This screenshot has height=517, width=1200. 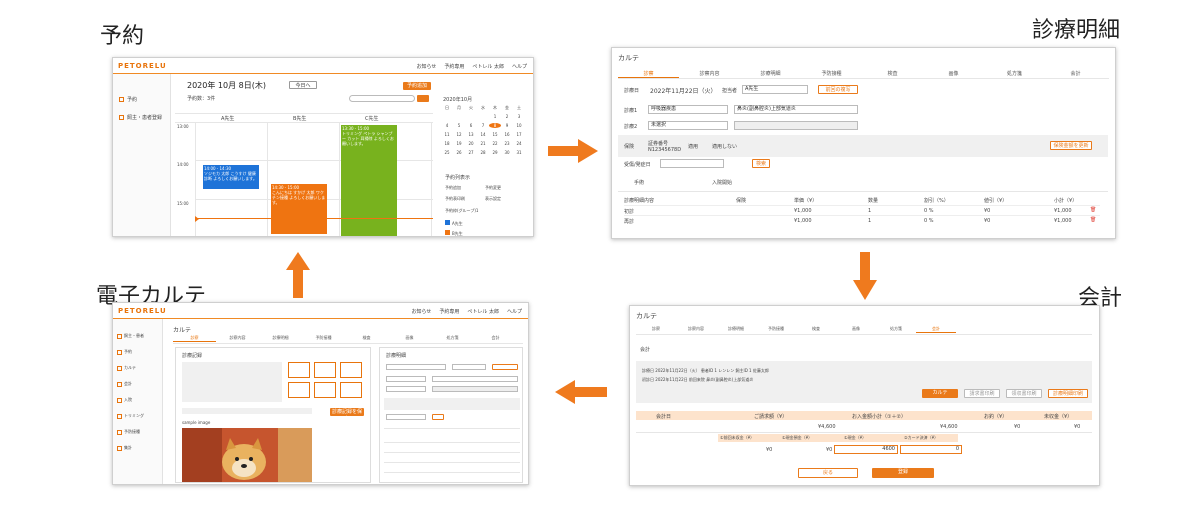 What do you see at coordinates (1014, 74) in the screenshot?
I see `tab-prescription: 処方箋` at bounding box center [1014, 74].